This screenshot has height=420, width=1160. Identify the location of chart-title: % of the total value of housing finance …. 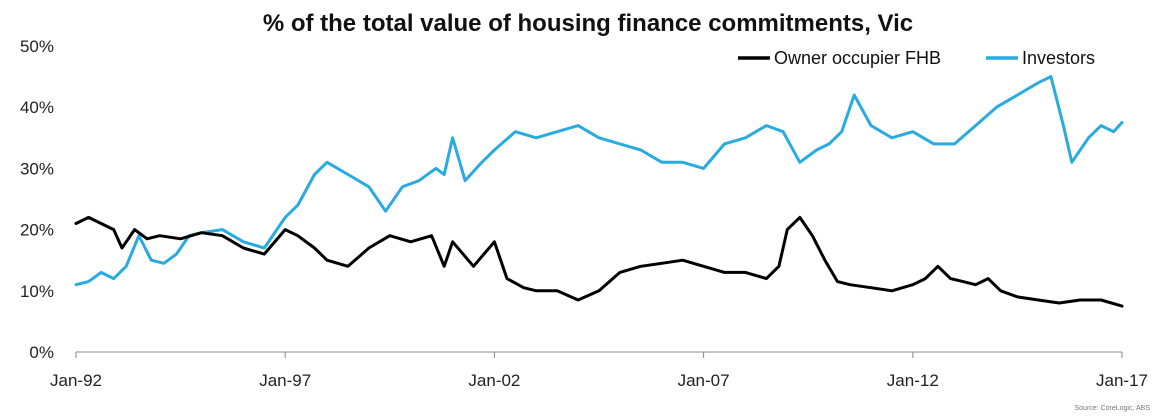
(588, 23).